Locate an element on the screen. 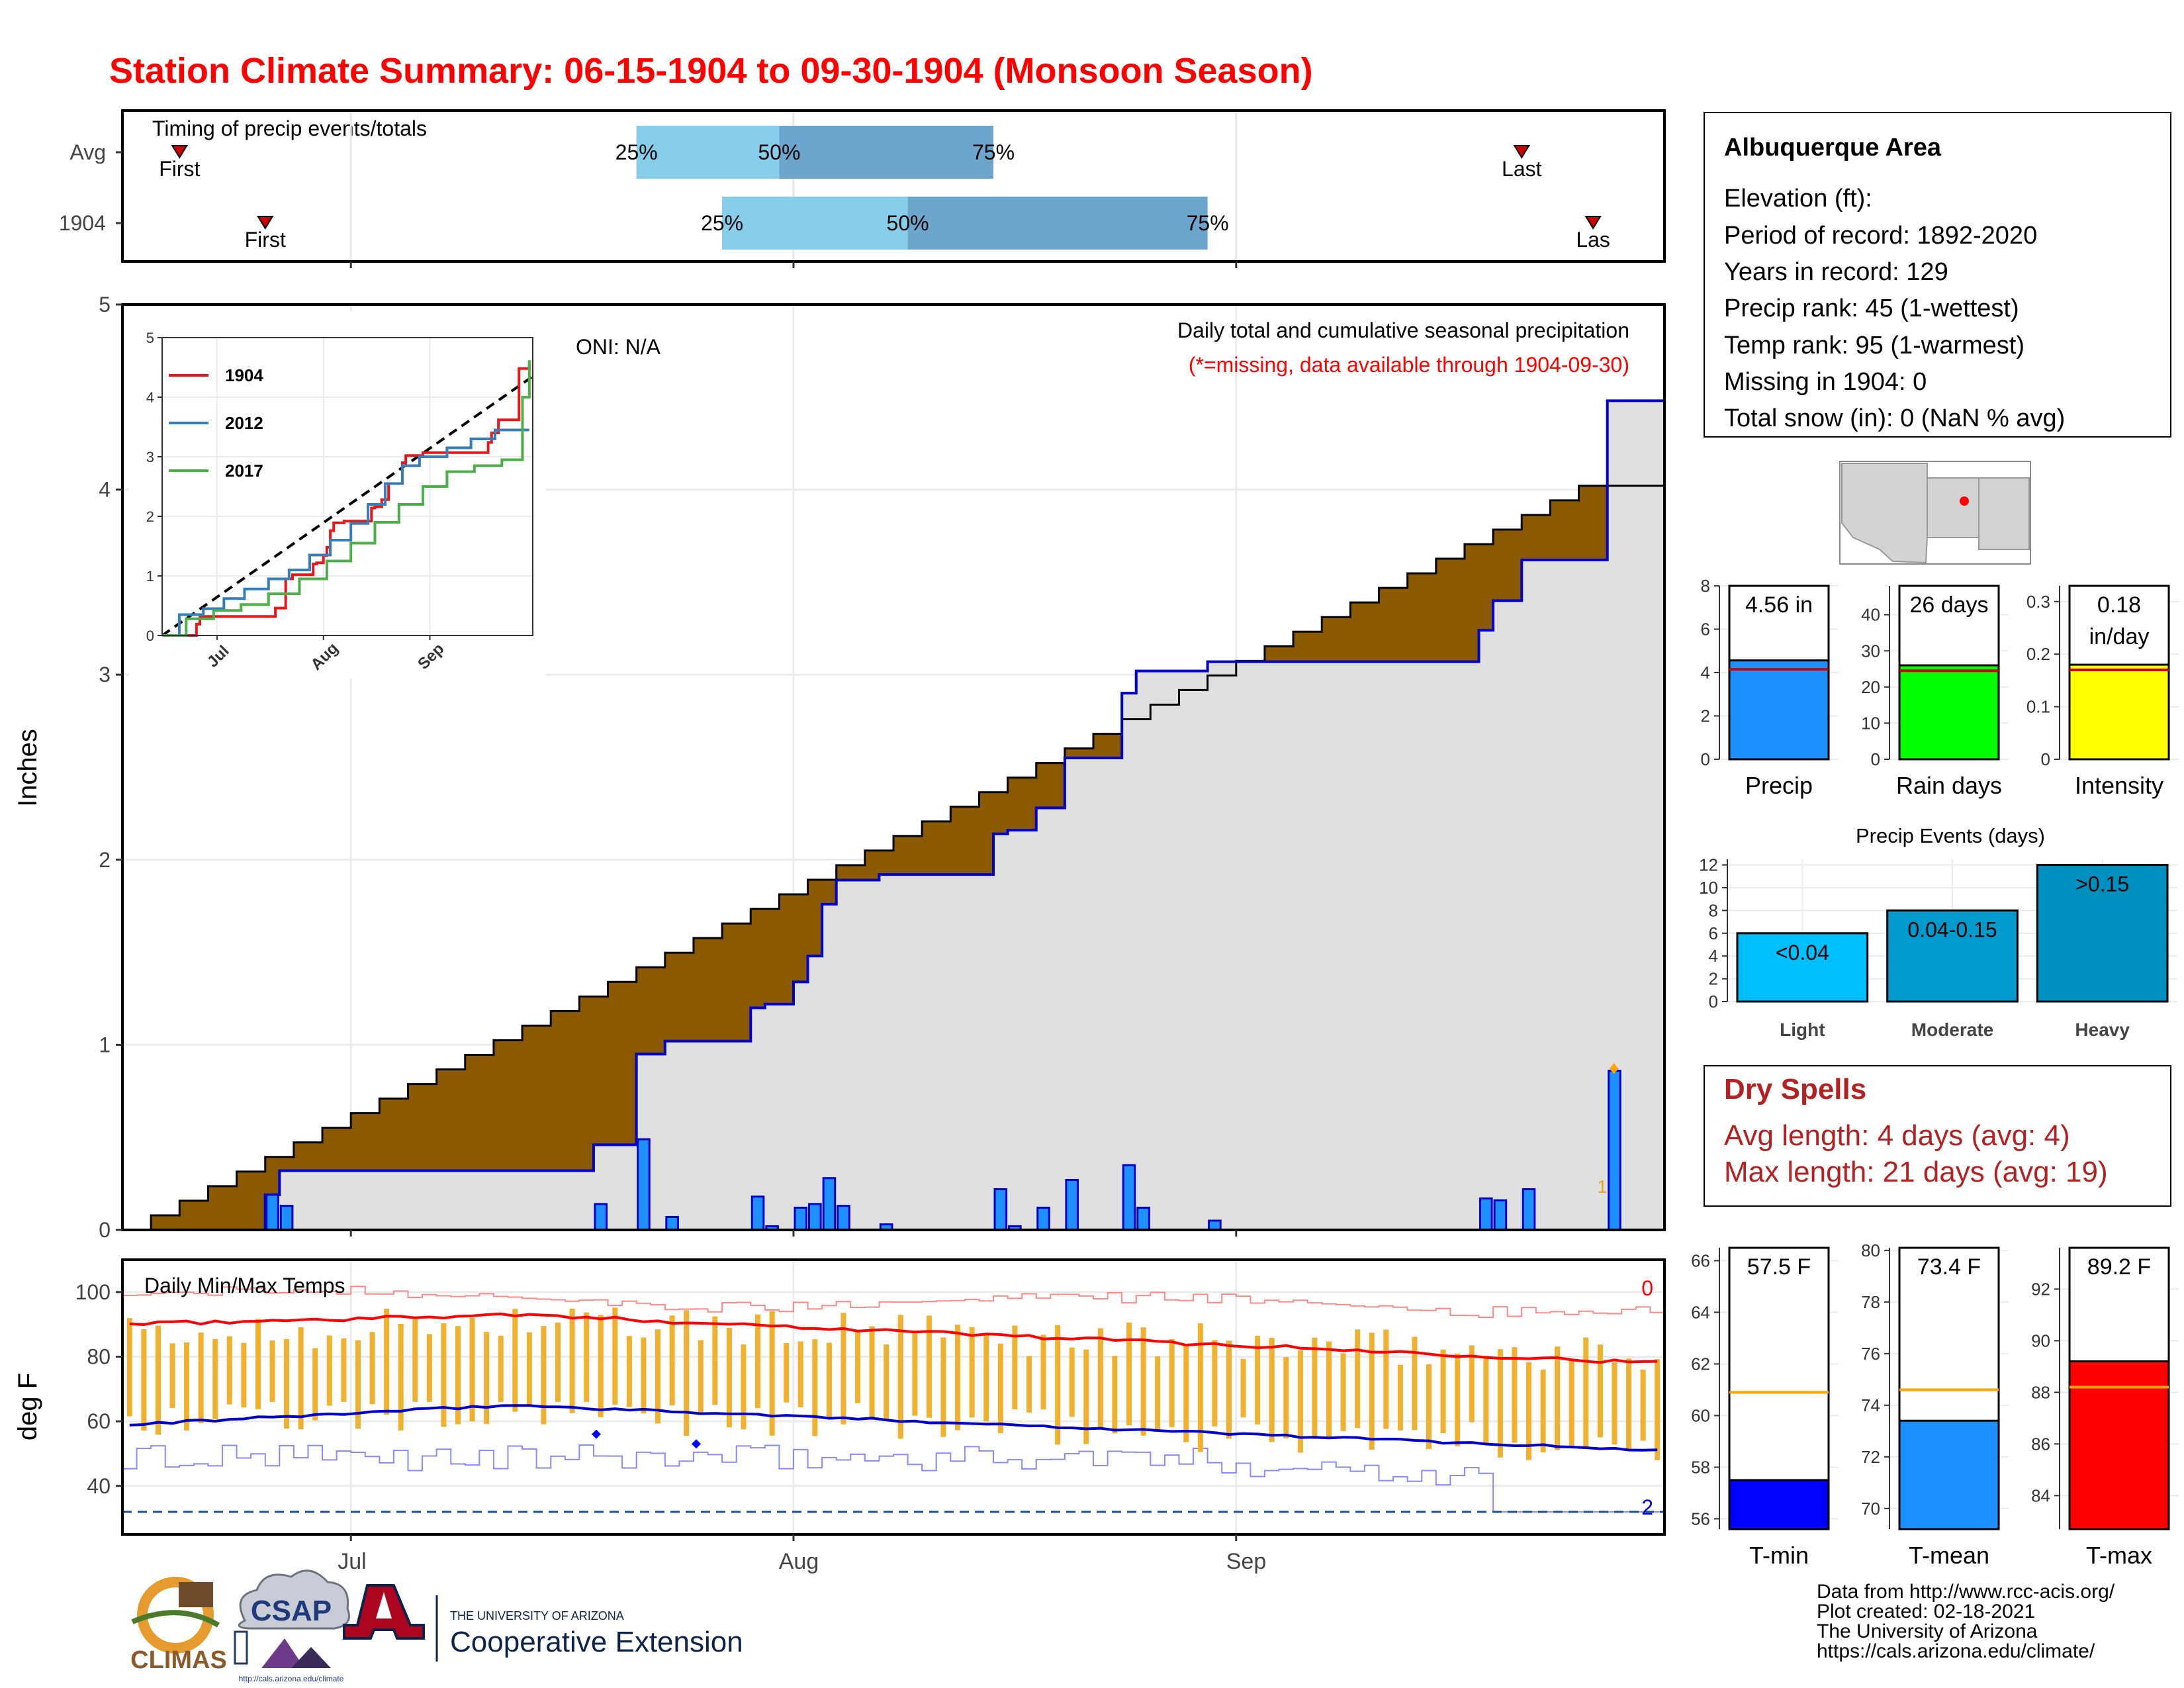  dry-spells-max: Max length: 21 days (avg: 19) is located at coordinates (1916, 1172).